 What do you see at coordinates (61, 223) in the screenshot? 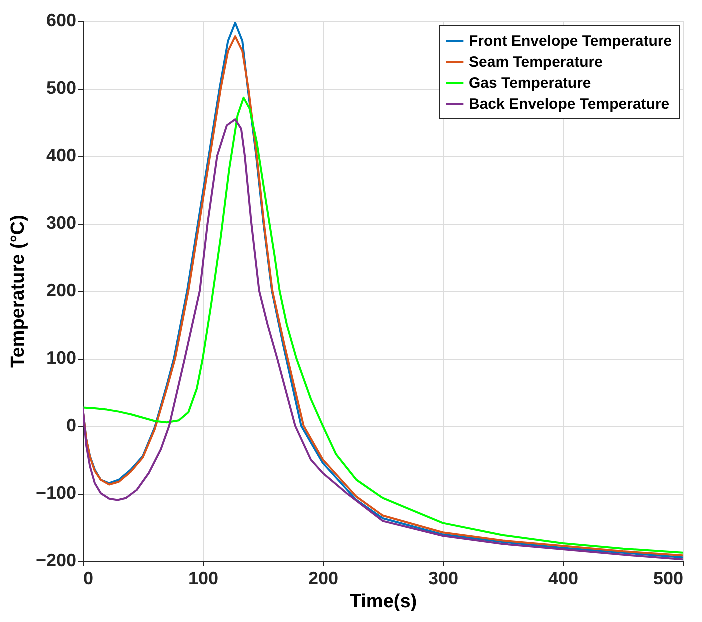
I see `y-tick-label: 300` at bounding box center [61, 223].